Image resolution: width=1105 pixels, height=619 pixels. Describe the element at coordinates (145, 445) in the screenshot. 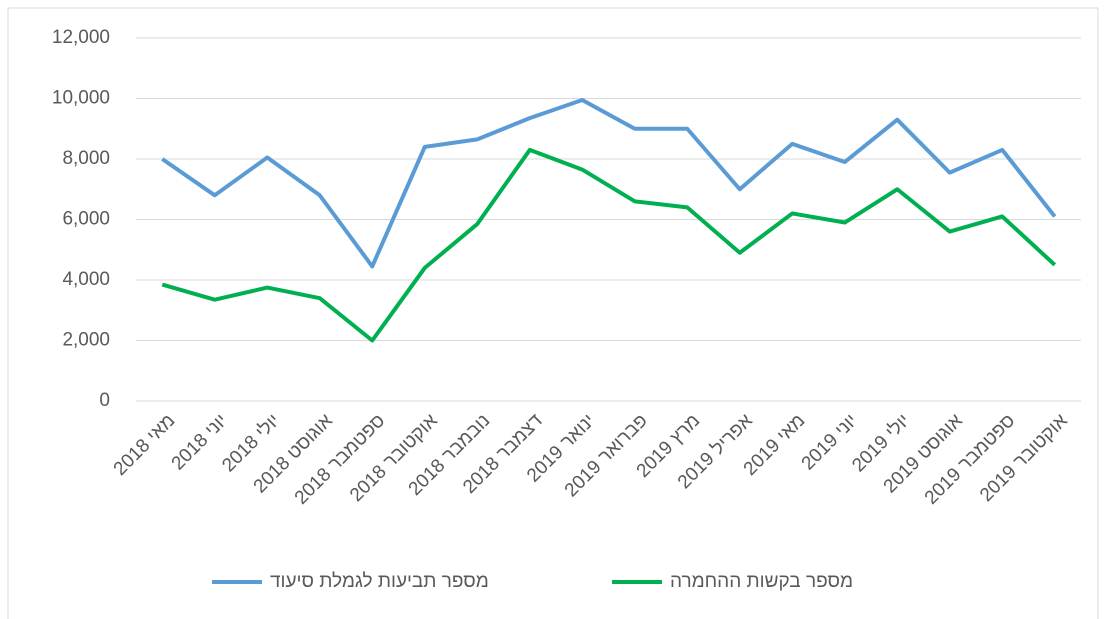

I see `x-tick-label: מאי 2018` at that location.